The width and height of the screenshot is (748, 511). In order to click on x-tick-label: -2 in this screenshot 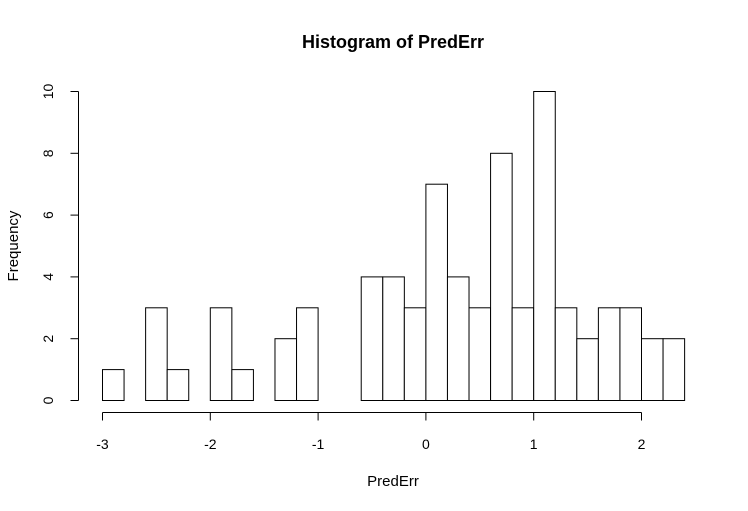, I will do `click(210, 444)`.